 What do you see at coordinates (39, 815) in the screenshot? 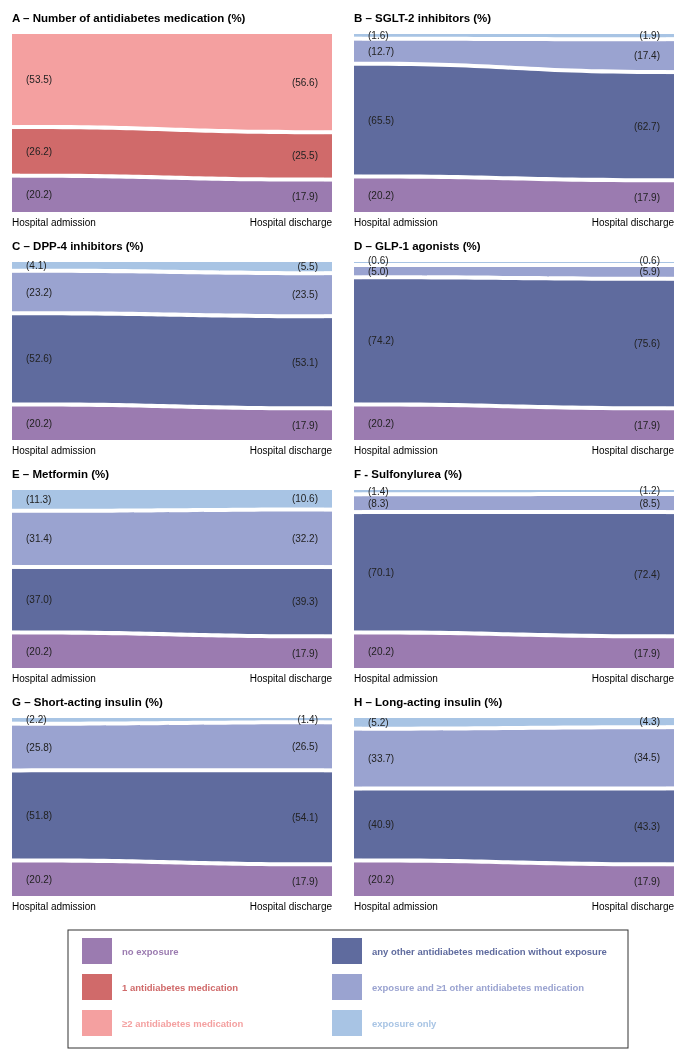
I see `data-label: (51.8)` at bounding box center [39, 815].